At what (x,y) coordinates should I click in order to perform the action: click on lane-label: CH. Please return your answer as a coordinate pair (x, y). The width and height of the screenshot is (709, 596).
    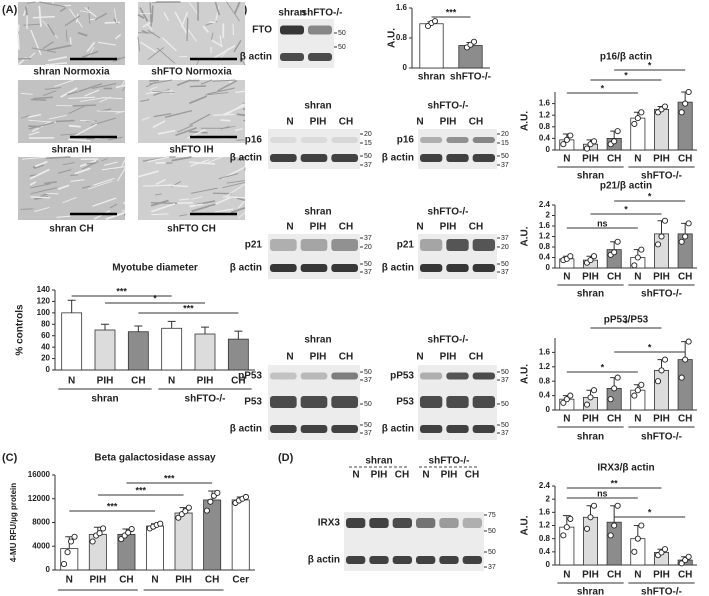
    Looking at the image, I should click on (476, 227).